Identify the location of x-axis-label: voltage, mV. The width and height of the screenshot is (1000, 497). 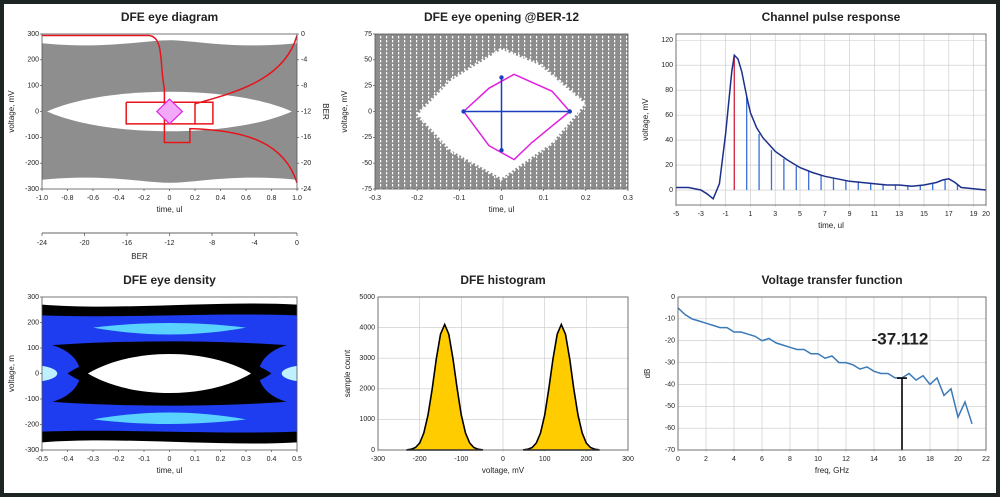
(503, 470).